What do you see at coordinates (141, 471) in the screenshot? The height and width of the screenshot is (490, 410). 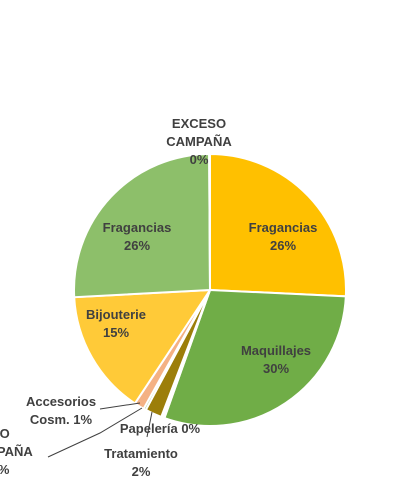 I see `slice-label-line: 2%` at bounding box center [141, 471].